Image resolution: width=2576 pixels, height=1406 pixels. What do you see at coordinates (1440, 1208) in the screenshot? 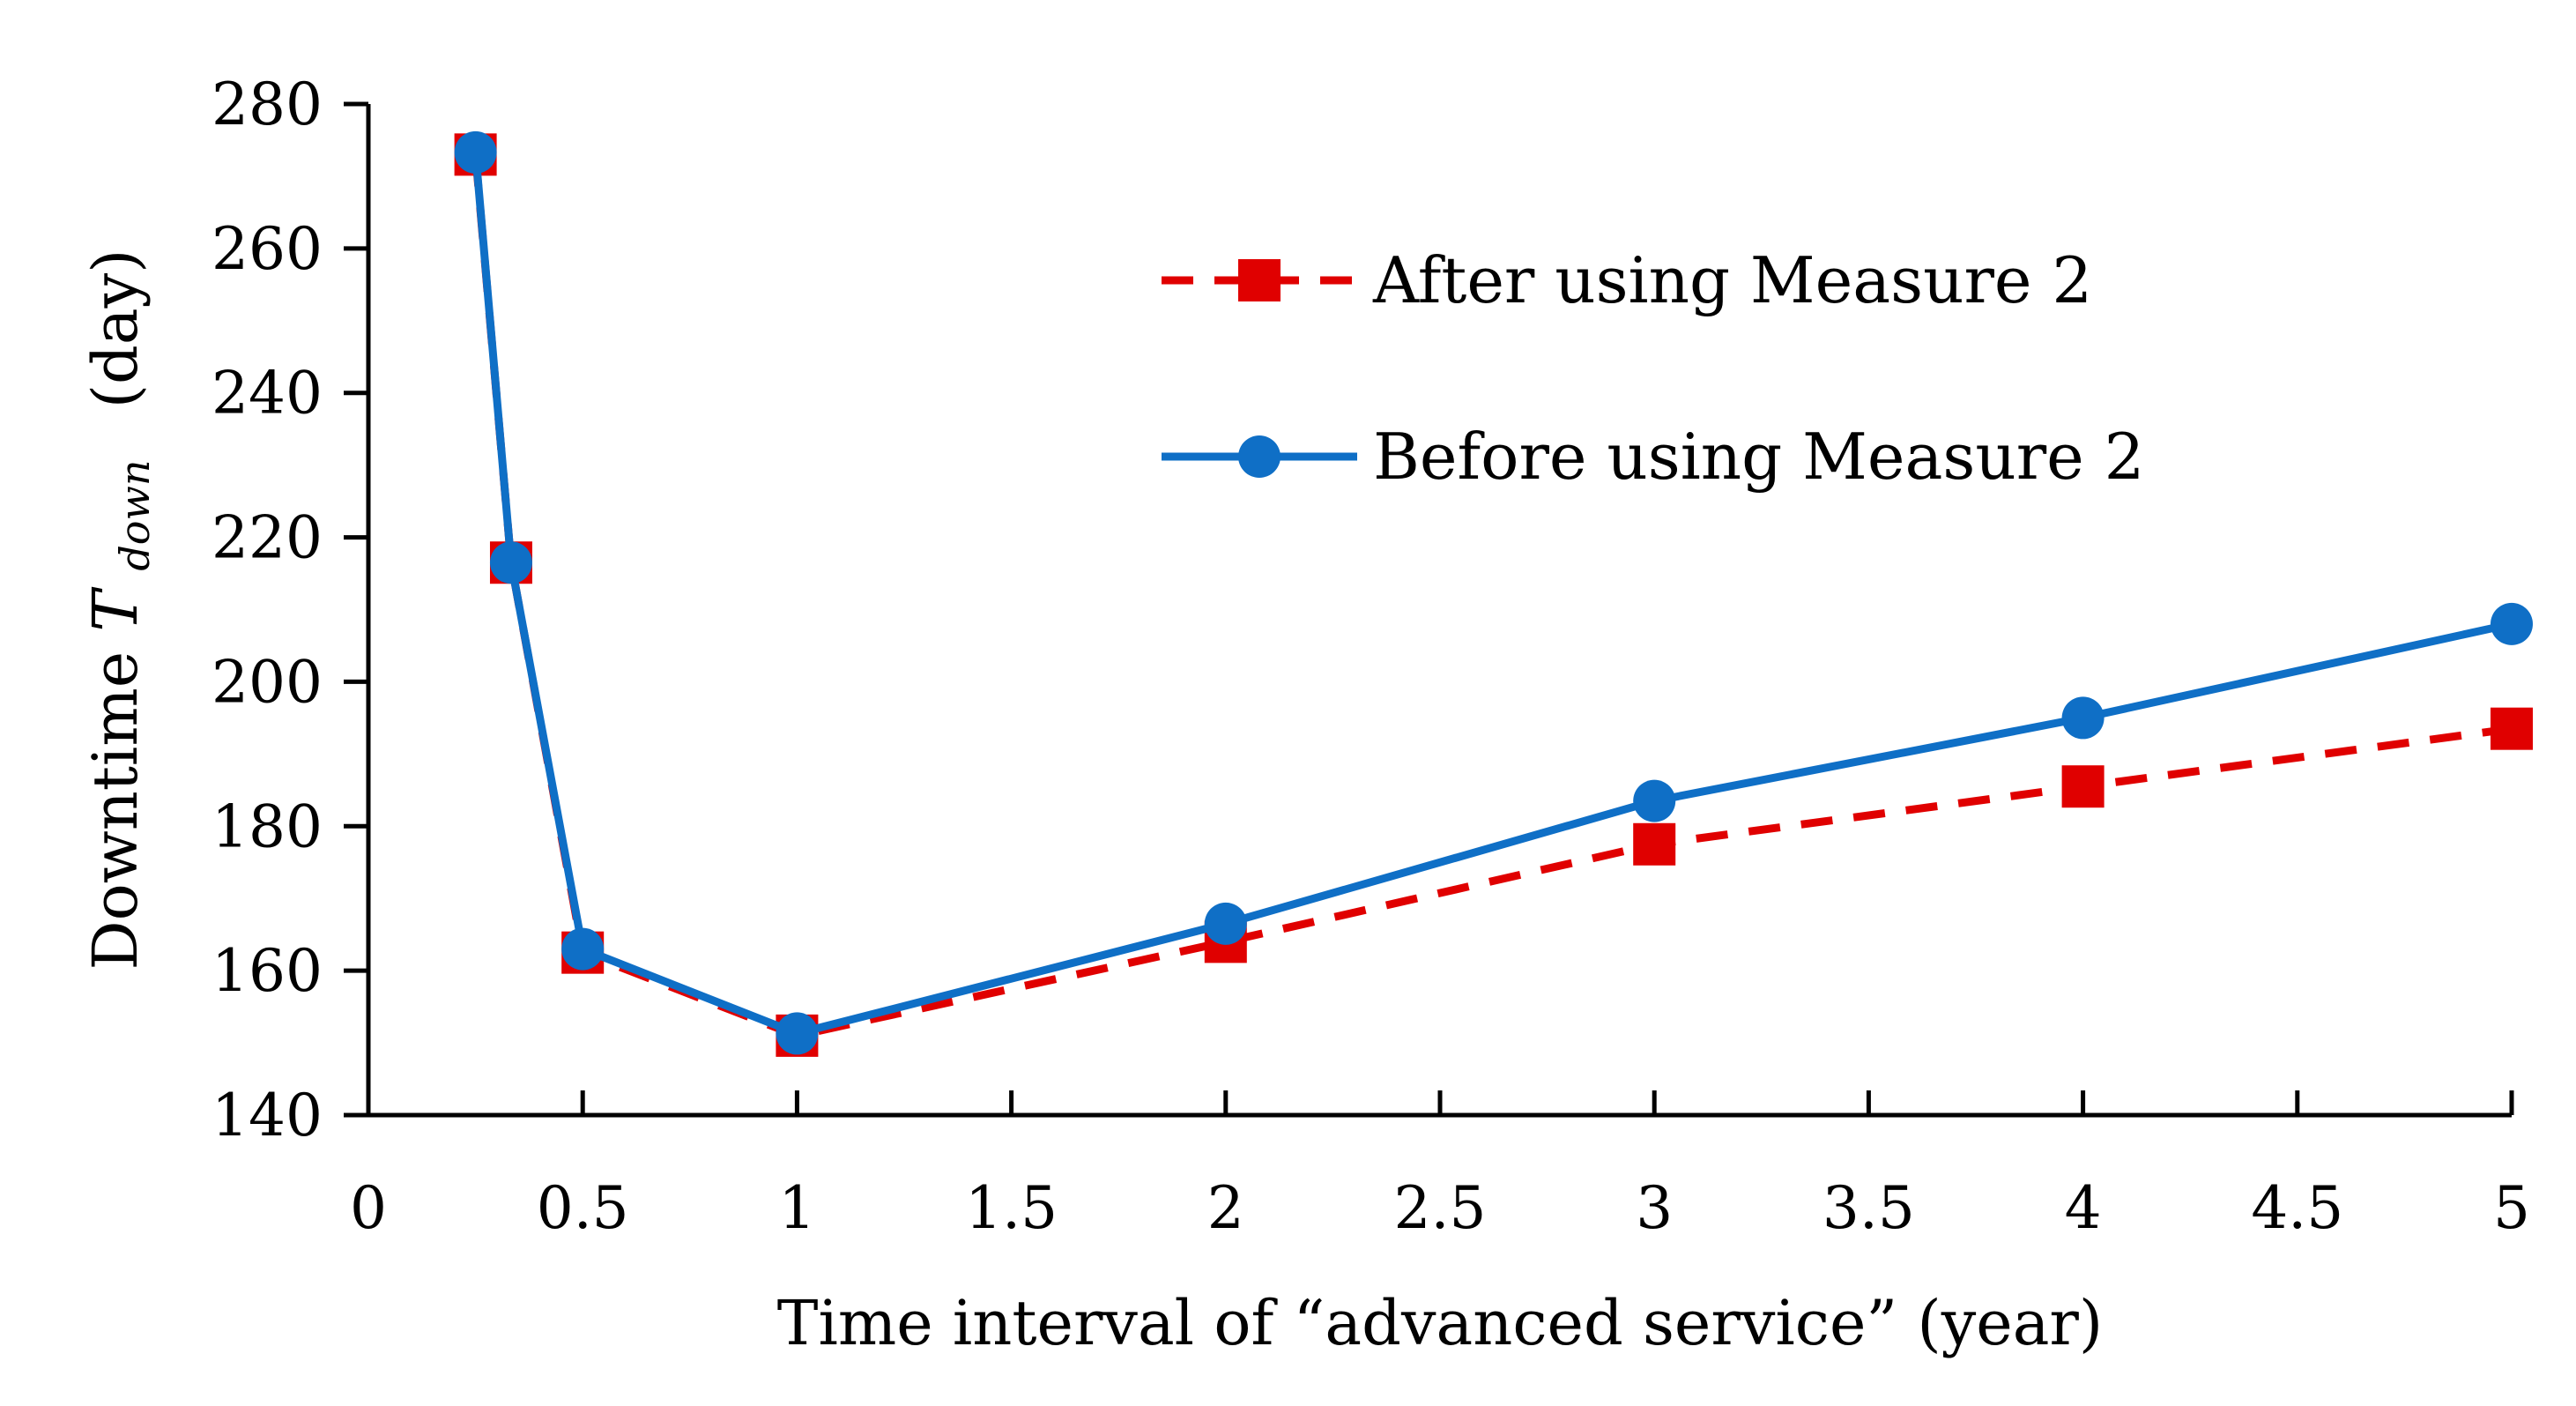
I see `x-tick-label: 2.5` at bounding box center [1440, 1208].